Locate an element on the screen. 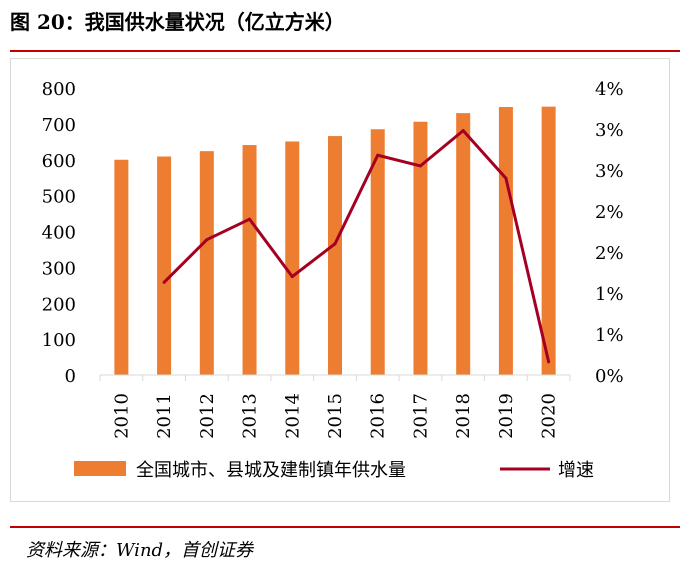 The image size is (680, 573). left-tick-label: 0 is located at coordinates (70, 376).